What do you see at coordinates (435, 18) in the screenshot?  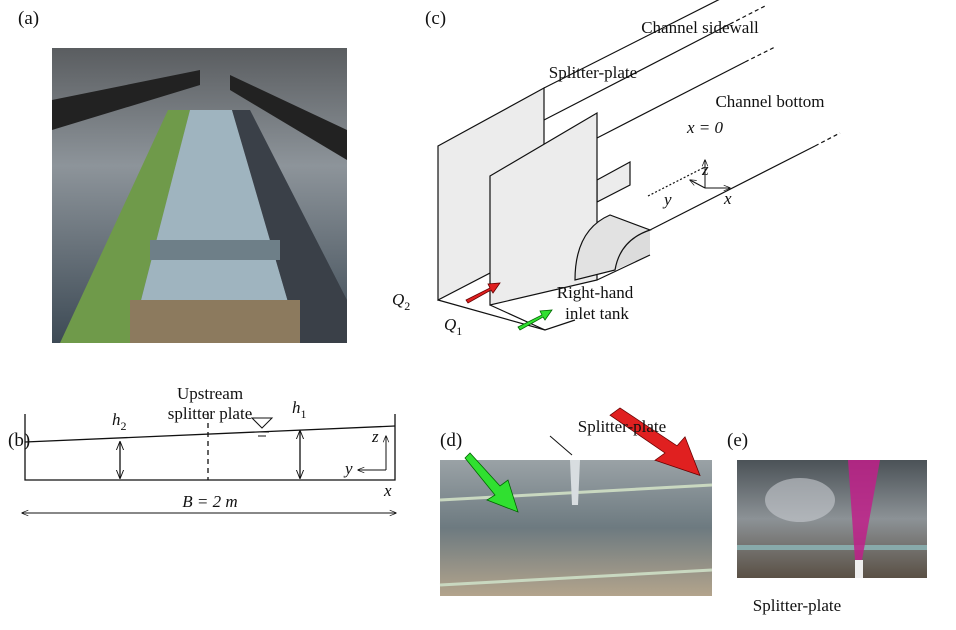 I see `panel-label: (c)` at bounding box center [435, 18].